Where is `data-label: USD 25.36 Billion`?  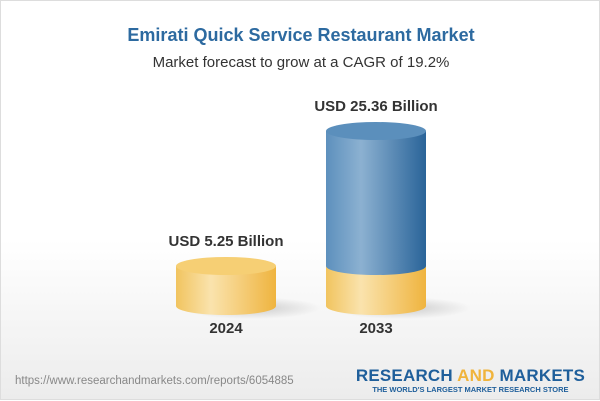 data-label: USD 25.36 Billion is located at coordinates (375, 106).